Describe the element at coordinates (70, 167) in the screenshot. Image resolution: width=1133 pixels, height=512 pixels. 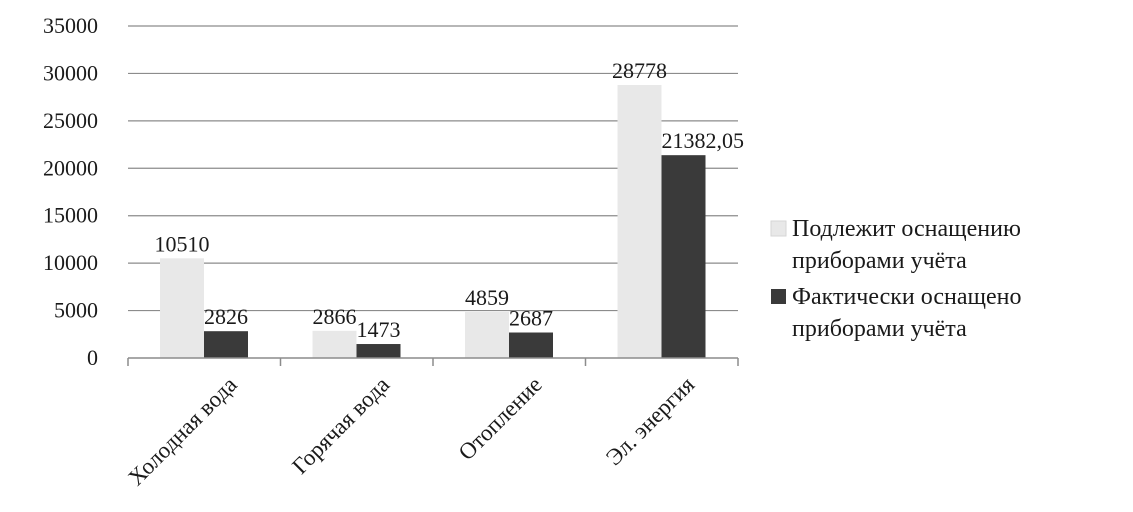
I see `y-tick-label: 20000` at that location.